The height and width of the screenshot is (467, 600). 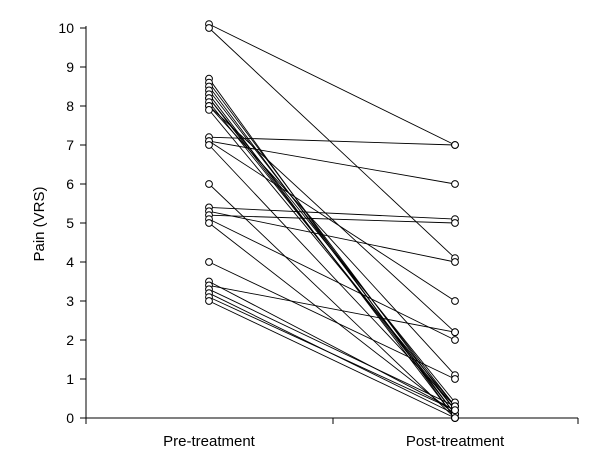 I want to click on y-tick-label: 1, so click(x=70, y=379).